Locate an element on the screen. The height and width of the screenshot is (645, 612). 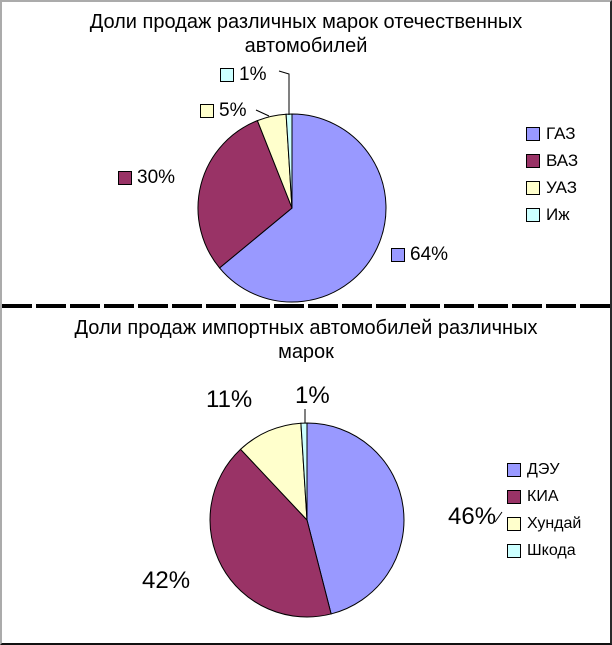
pie1-data-label-0: 64% is located at coordinates (419, 255).